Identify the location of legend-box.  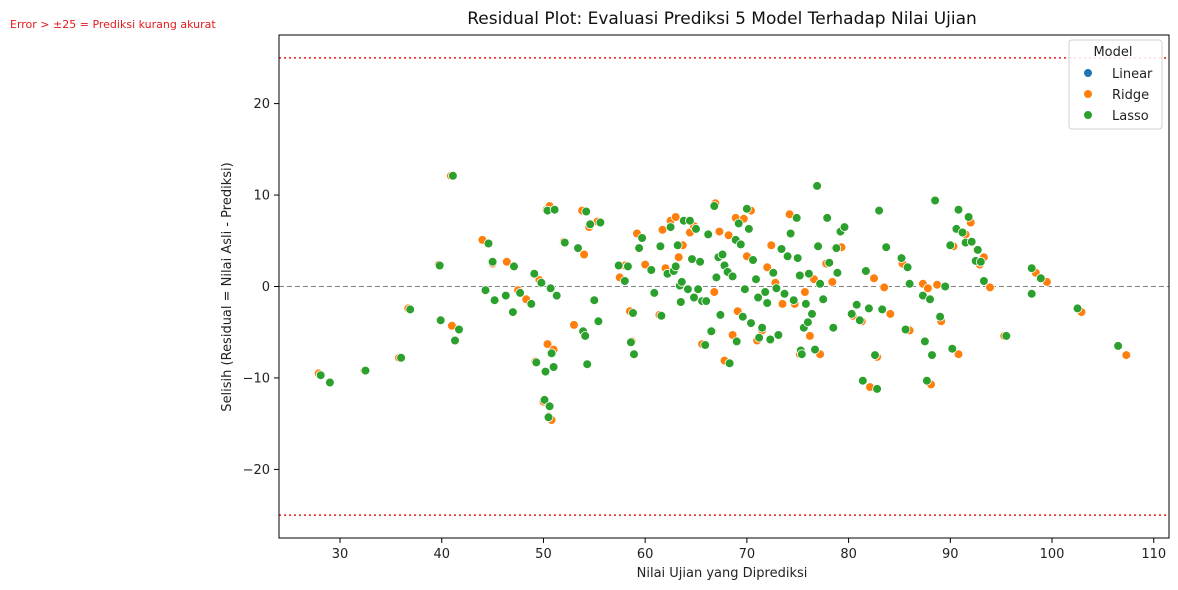
(1115, 84).